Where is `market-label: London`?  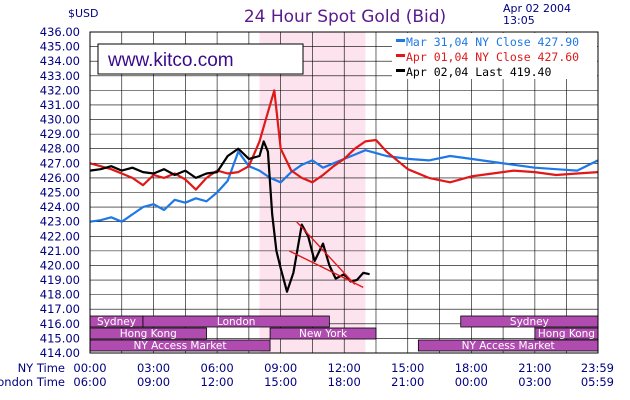
market-label: London is located at coordinates (236, 322).